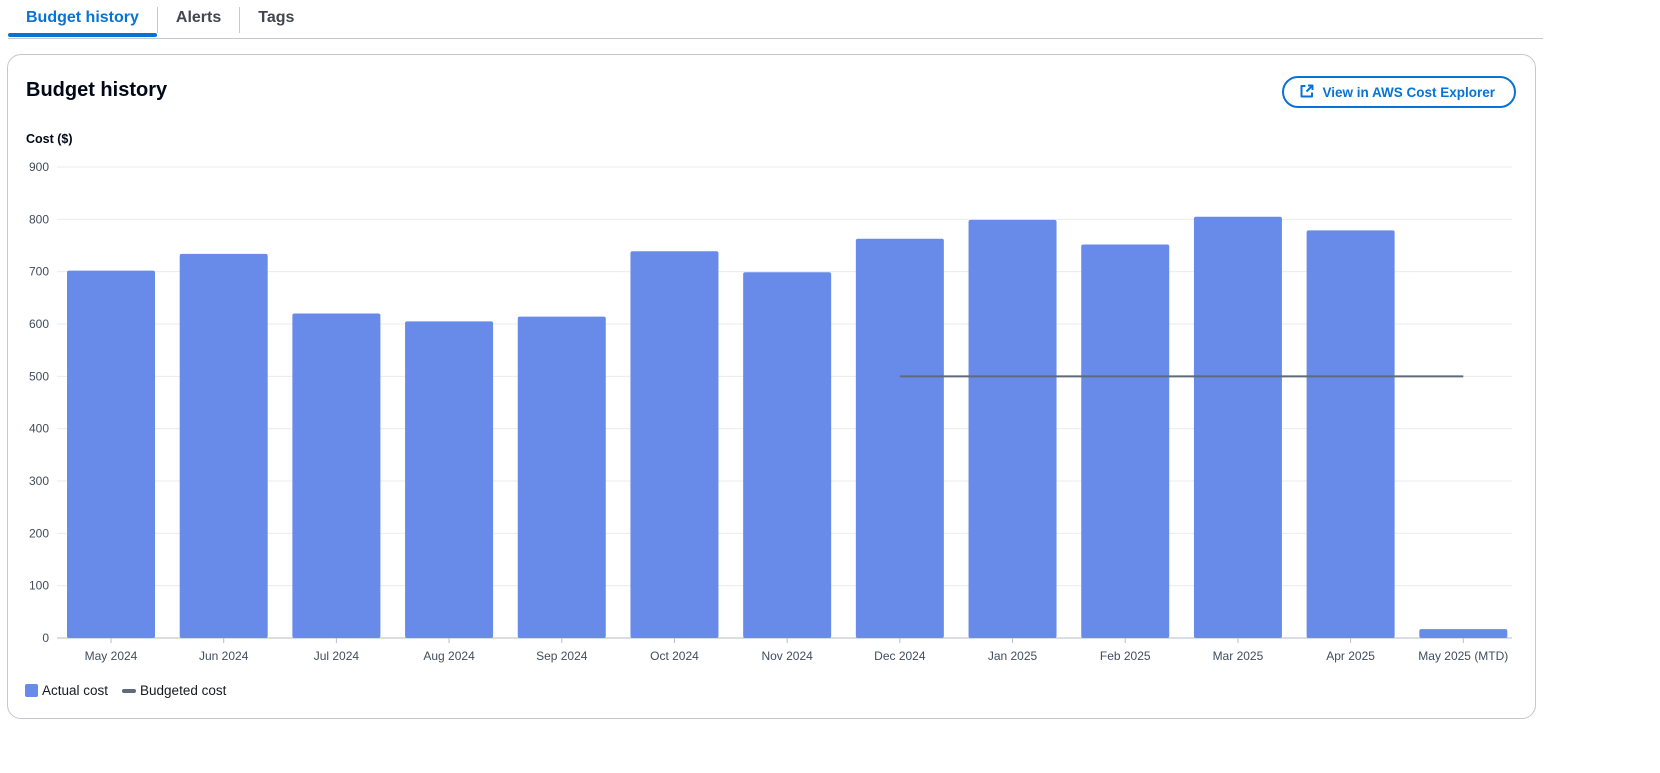  I want to click on y-tick-label: 900, so click(39, 167).